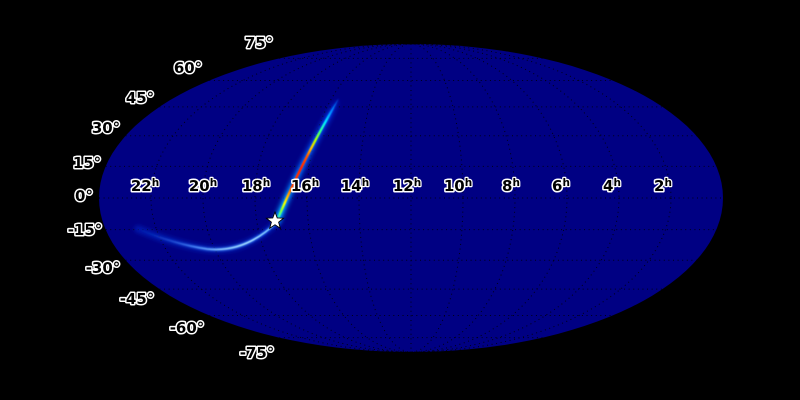 Image resolution: width=800 pixels, height=400 pixels. I want to click on dec-tick-label-60: 60°, so click(188, 68).